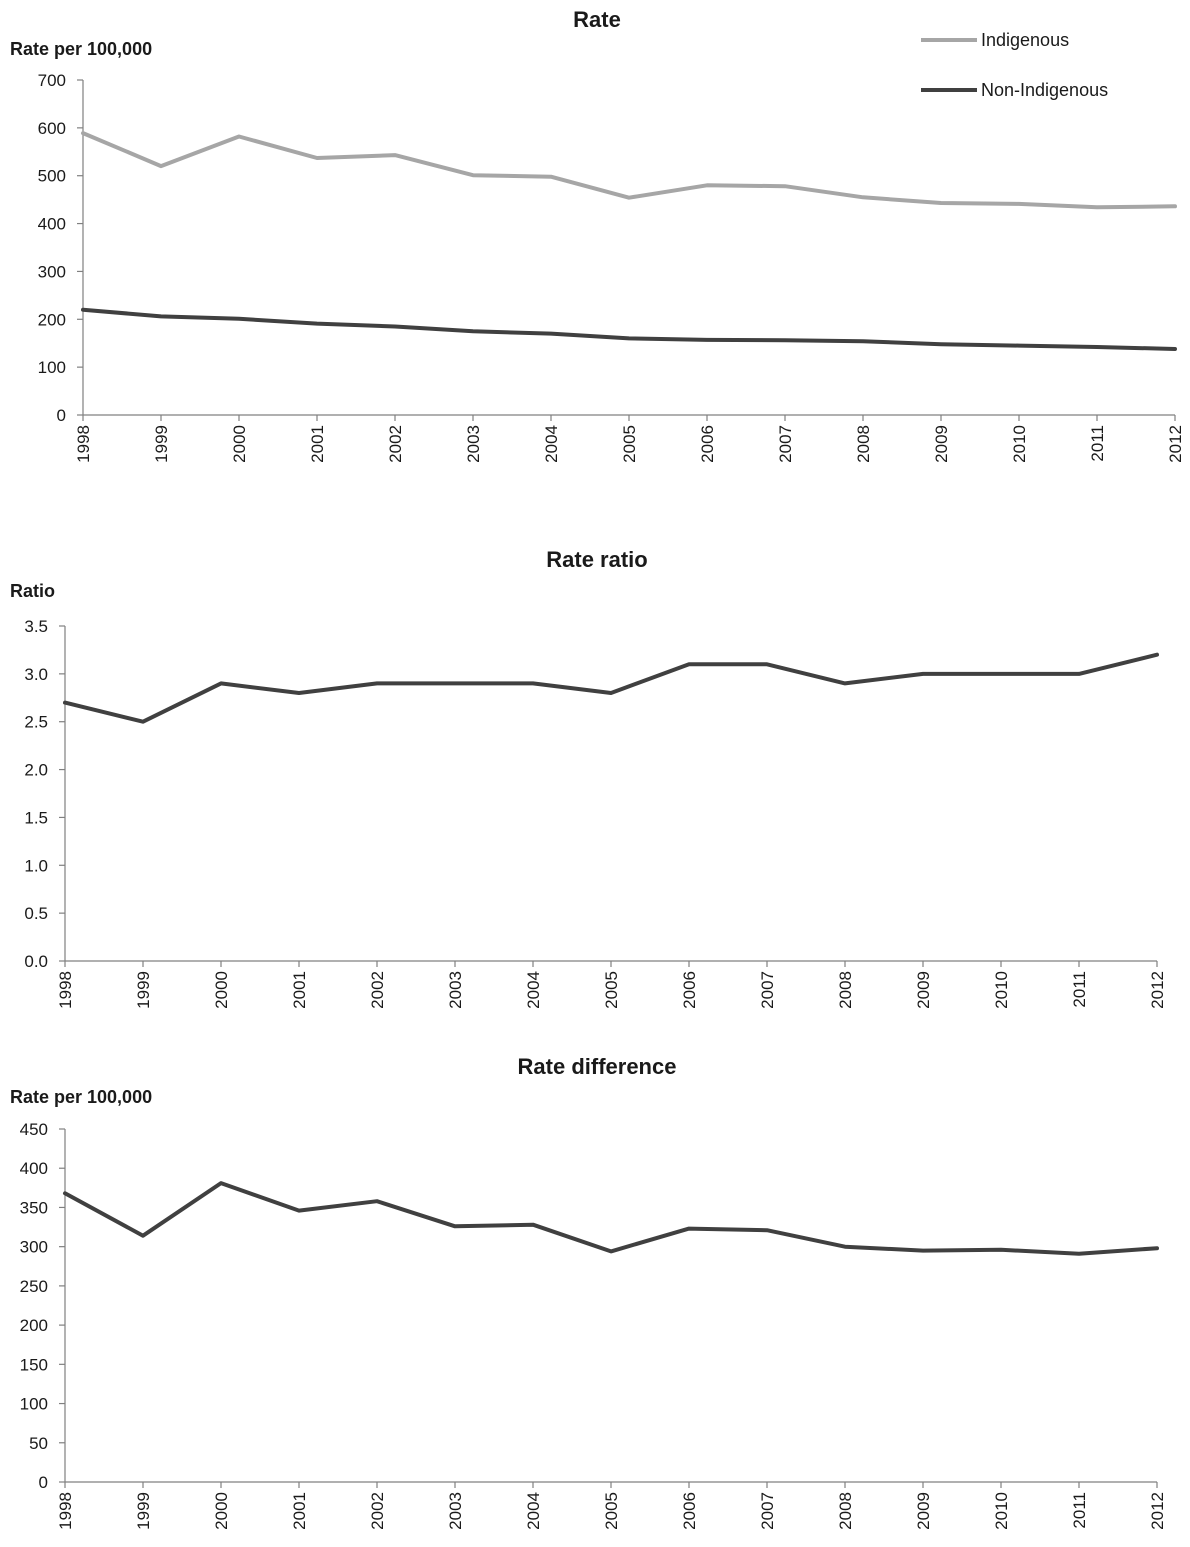 This screenshot has width=1190, height=1547. What do you see at coordinates (36, 722) in the screenshot?
I see `y-tick-label: 2.5` at bounding box center [36, 722].